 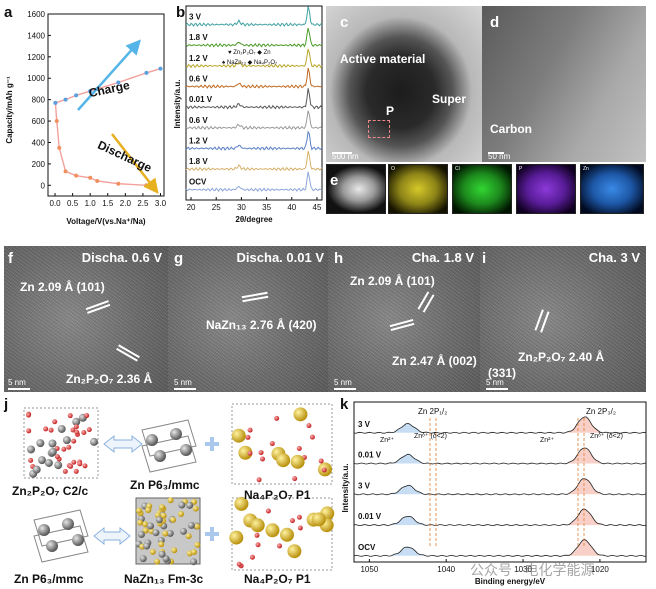 What do you see at coordinates (108, 203) in the screenshot?
I see `a-xtick-label: 1.5` at bounding box center [108, 203].